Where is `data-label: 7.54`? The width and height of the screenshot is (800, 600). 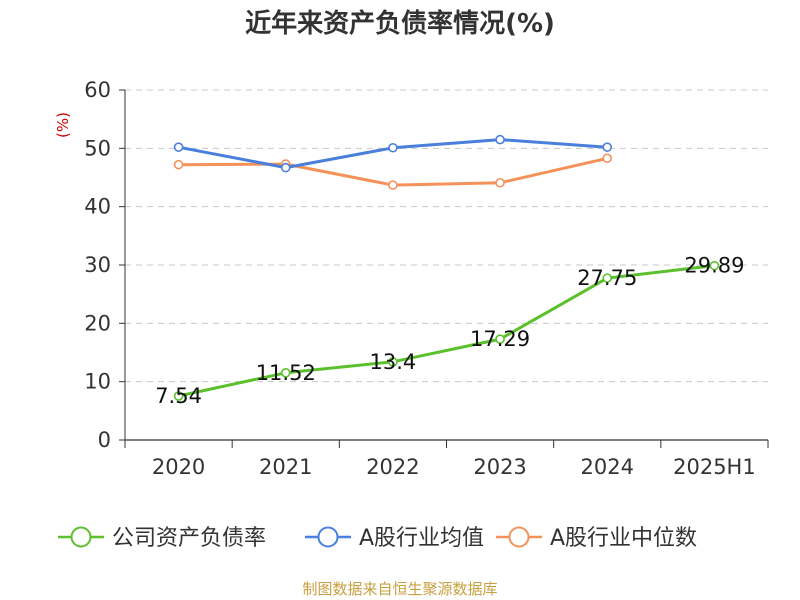 data-label: 7.54 is located at coordinates (178, 396).